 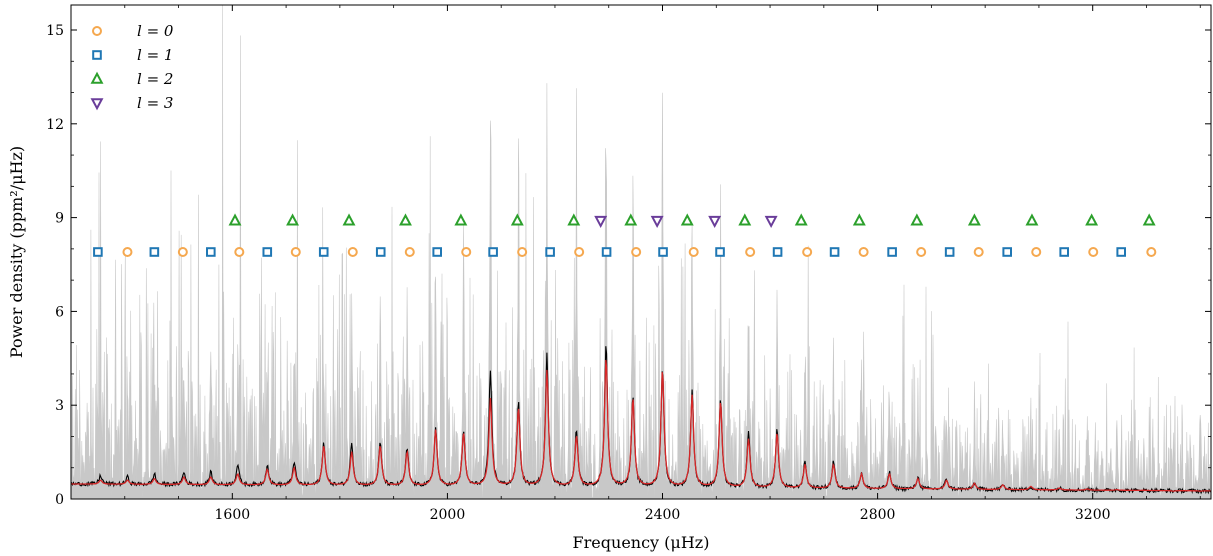 What do you see at coordinates (1093, 515) in the screenshot?
I see `x-tick-label: 3200` at bounding box center [1093, 515].